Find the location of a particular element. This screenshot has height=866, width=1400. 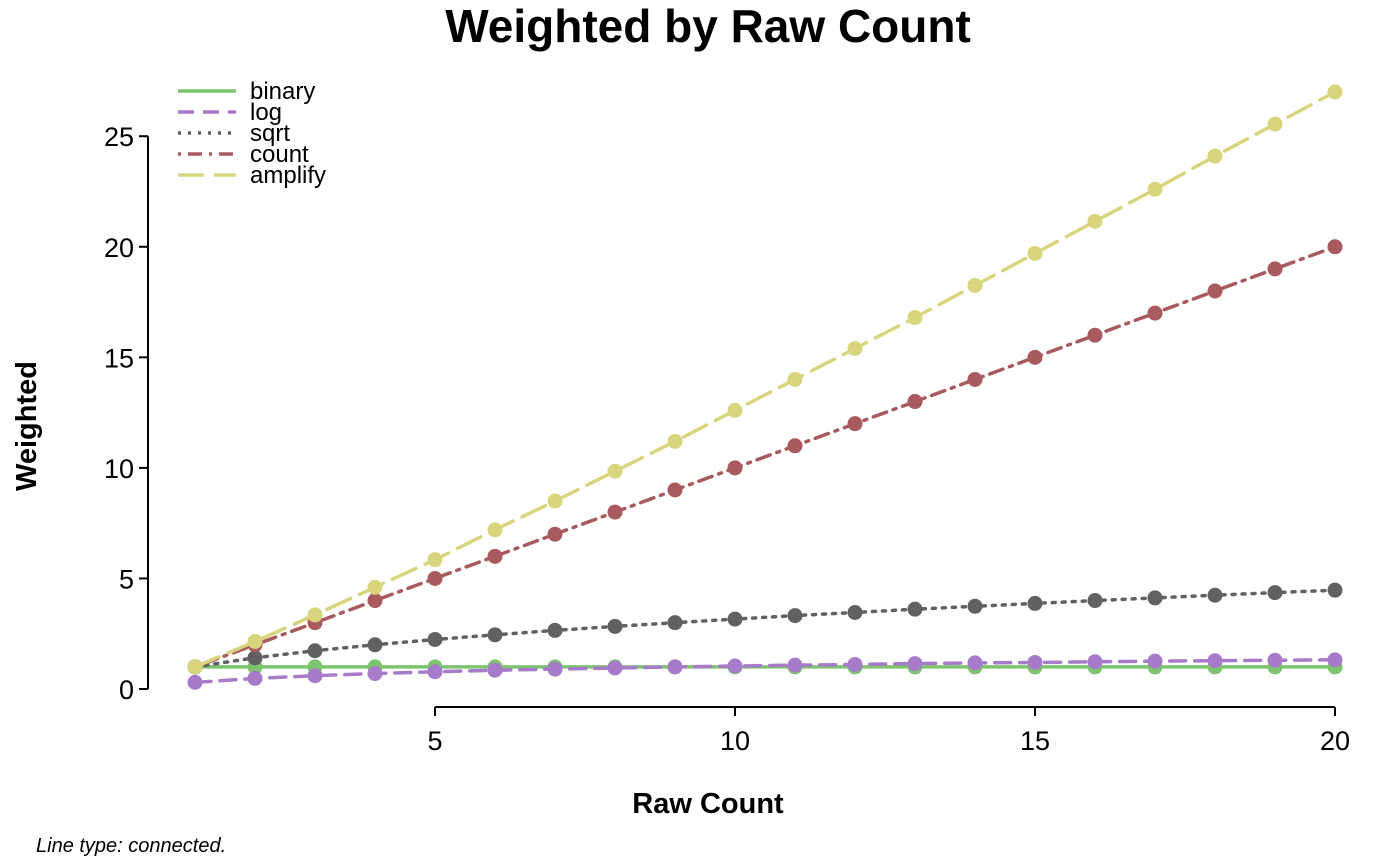

legend-label: amplify is located at coordinates (288, 175).